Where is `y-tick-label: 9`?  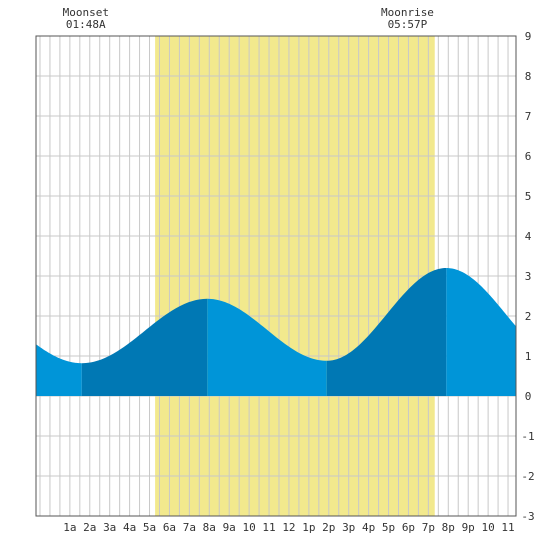
y-tick-label: 9 is located at coordinates (528, 36).